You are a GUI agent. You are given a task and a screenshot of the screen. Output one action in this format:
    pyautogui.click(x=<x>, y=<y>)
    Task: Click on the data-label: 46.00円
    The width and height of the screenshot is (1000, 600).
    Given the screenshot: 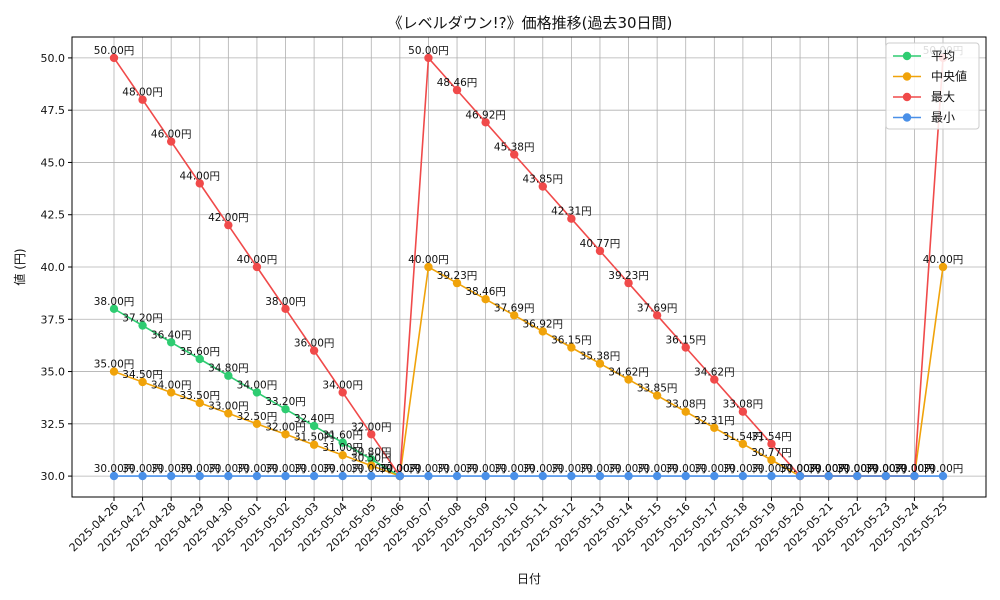 What is the action you would take?
    pyautogui.click(x=171, y=135)
    